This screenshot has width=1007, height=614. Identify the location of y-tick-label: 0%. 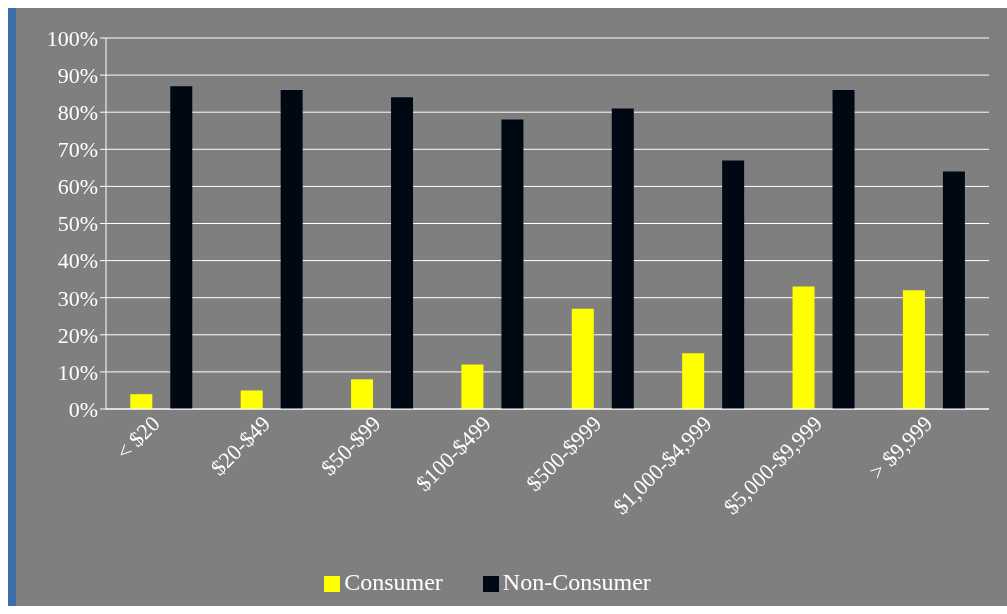
(83, 409).